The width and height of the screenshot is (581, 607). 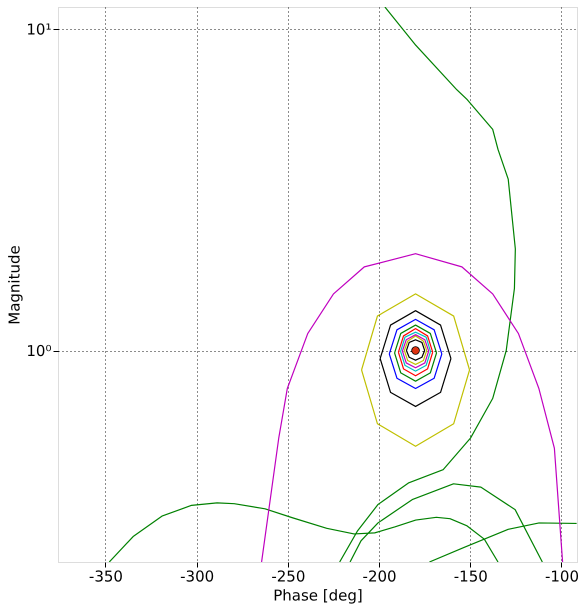 What do you see at coordinates (318, 595) in the screenshot?
I see `x-axis-title: Phase [deg]` at bounding box center [318, 595].